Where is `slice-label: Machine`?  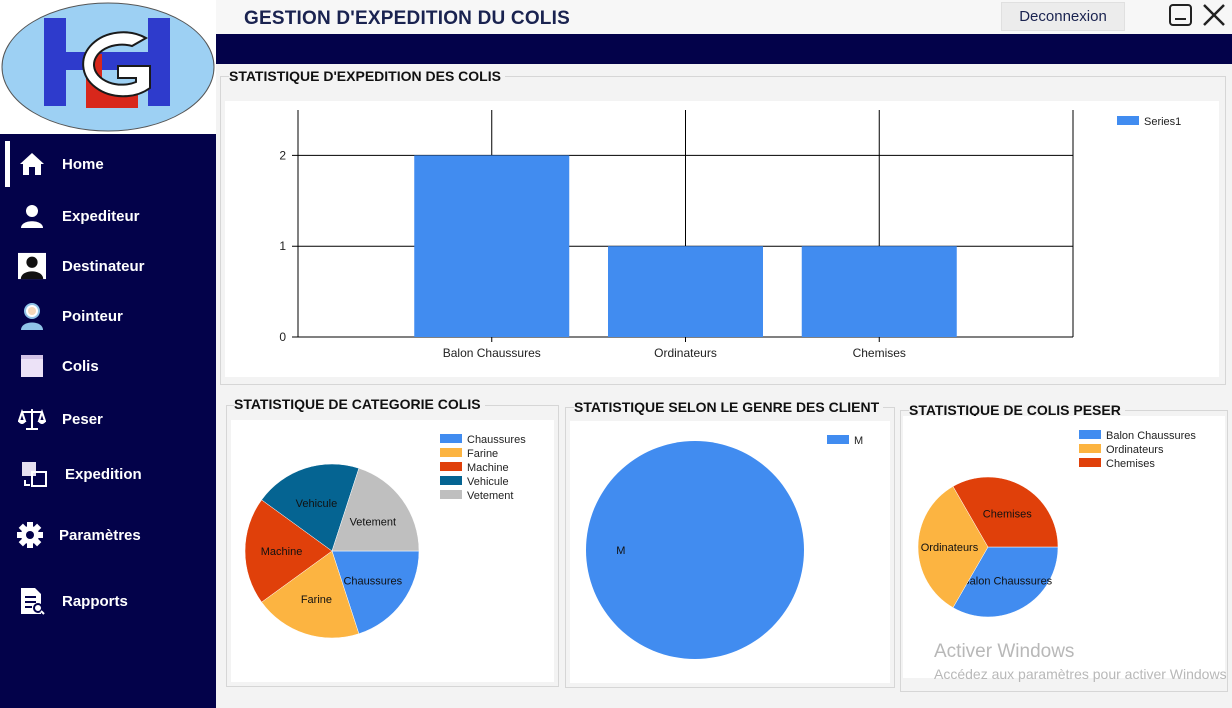 slice-label: Machine is located at coordinates (282, 552).